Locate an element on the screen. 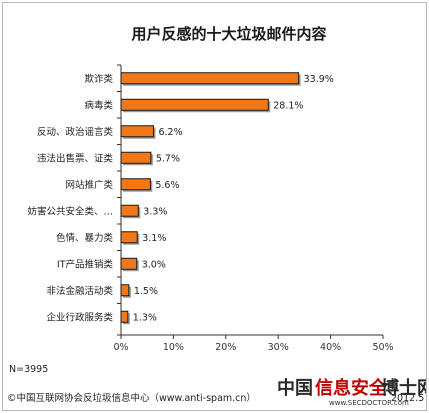  source-credit: ©中国互联网协会反垃圾信息中心（www.anti-spam.cn） is located at coordinates (131, 398).